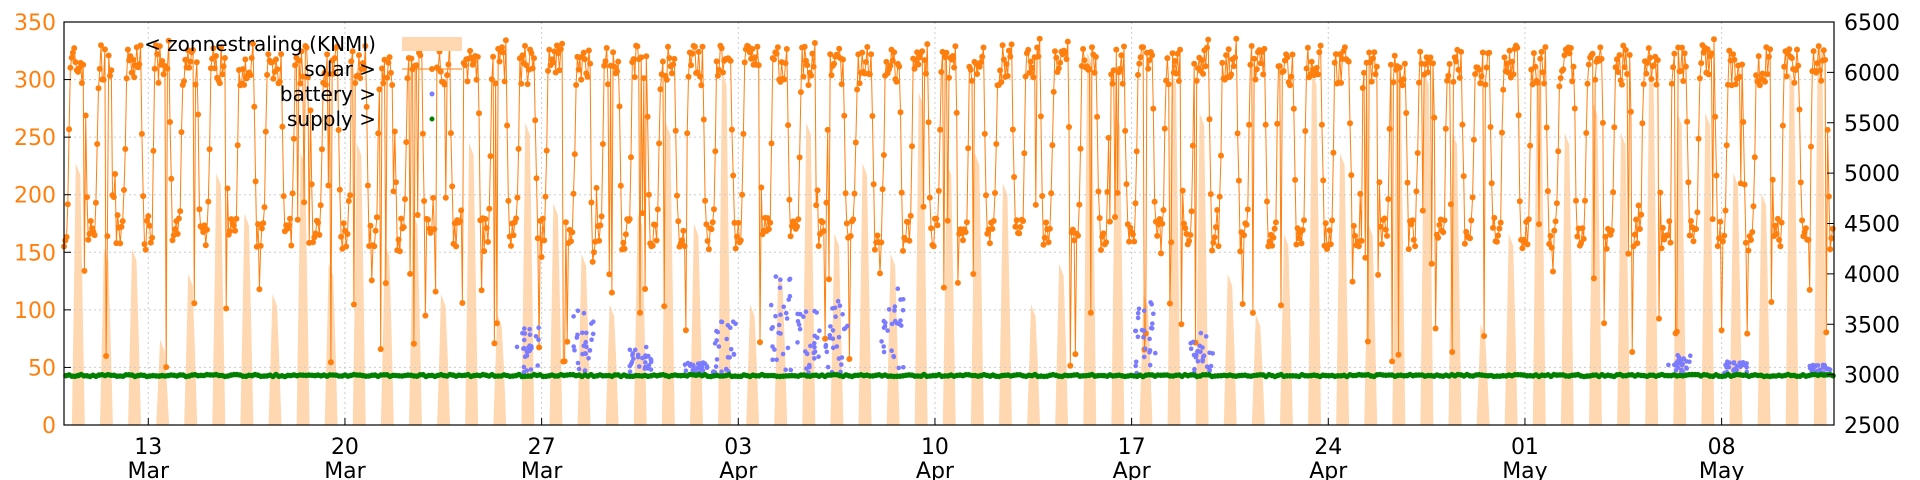 This screenshot has width=1920, height=480. Describe the element at coordinates (432, 119) in the screenshot. I see `legend-swatch-point` at that location.